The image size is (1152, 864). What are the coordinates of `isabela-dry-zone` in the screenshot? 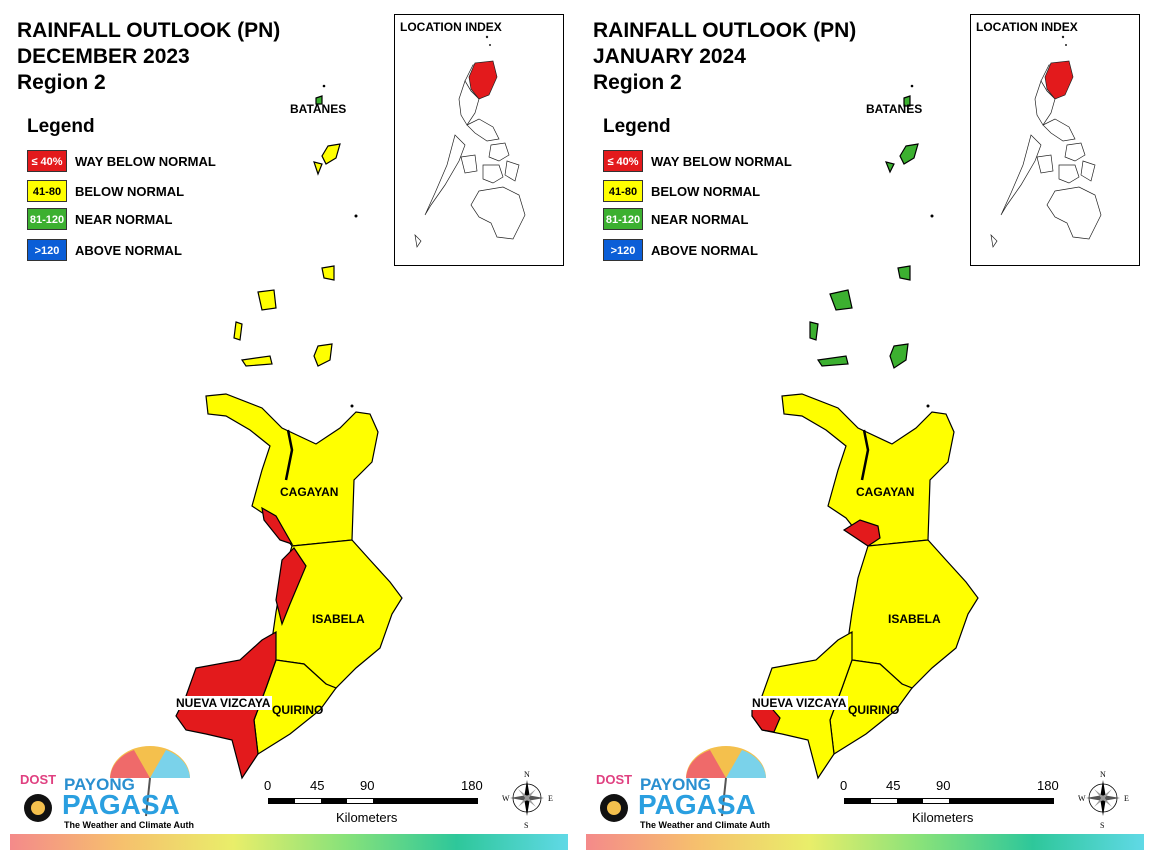 It's located at (291, 586).